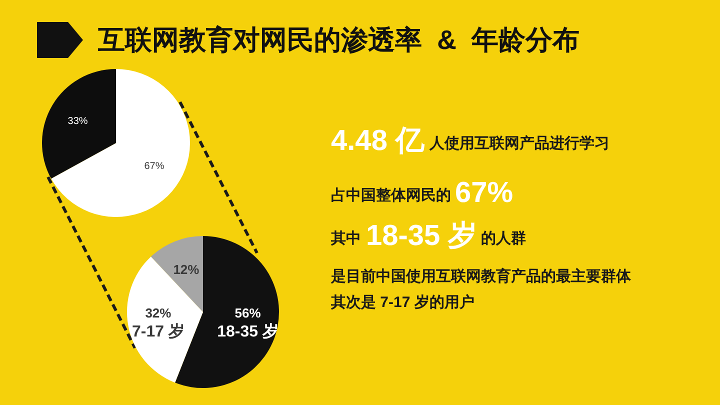 The image size is (720, 405). Describe the element at coordinates (481, 276) in the screenshot. I see `text: 是目前中国使用互联网教育产品的最主要群体` at that location.